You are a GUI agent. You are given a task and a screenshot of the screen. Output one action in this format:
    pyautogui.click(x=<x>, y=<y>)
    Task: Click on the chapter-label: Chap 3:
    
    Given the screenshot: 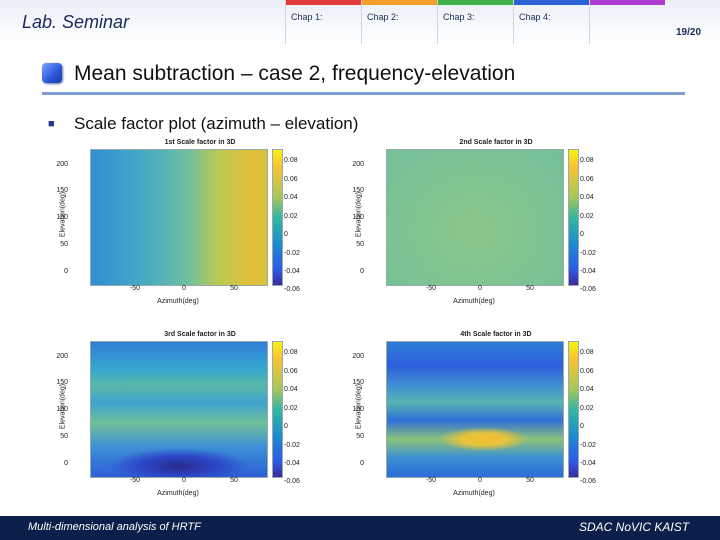 What is the action you would take?
    pyautogui.click(x=459, y=17)
    